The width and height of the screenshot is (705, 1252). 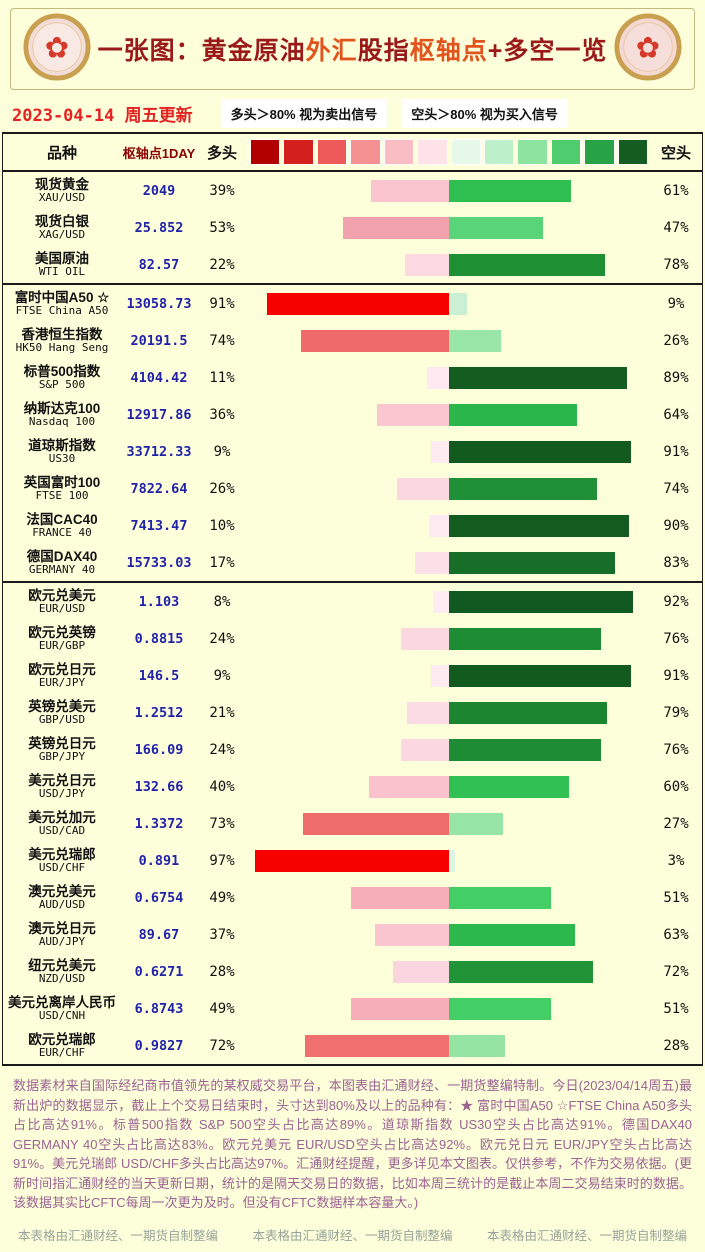 I want to click on instrument-name: 法国CAC40 FRANCE 40, so click(x=62, y=525).